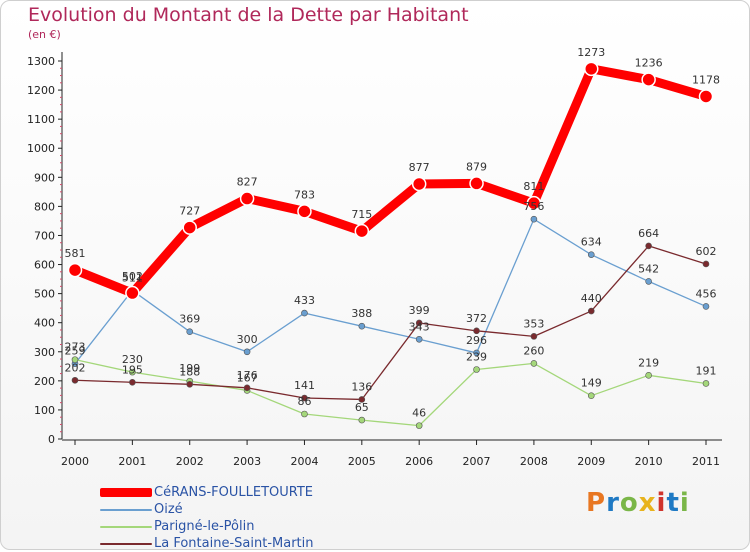 The height and width of the screenshot is (552, 750). I want to click on data-label: 783, so click(304, 194).